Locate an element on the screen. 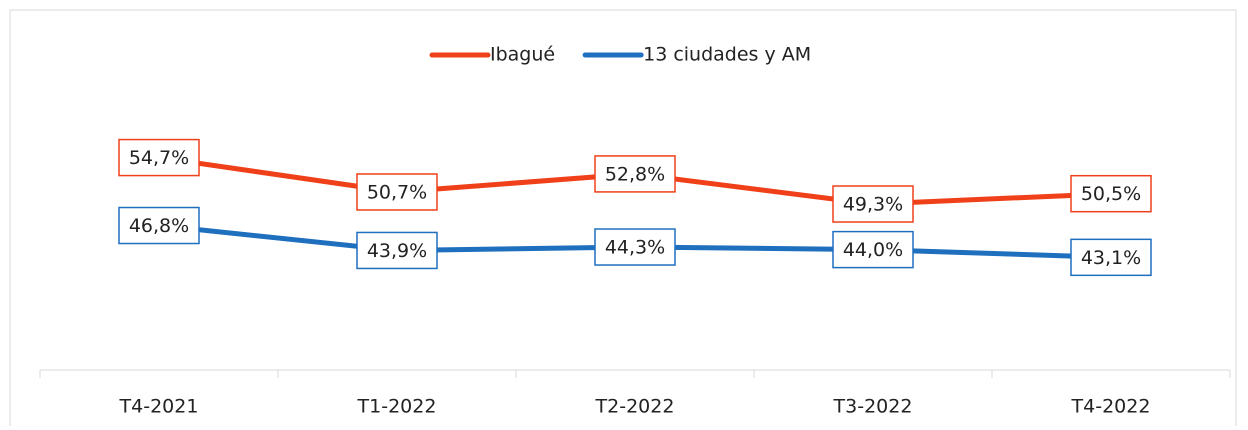 Image resolution: width=1248 pixels, height=430 pixels. data-label: 50,5% is located at coordinates (1111, 194).